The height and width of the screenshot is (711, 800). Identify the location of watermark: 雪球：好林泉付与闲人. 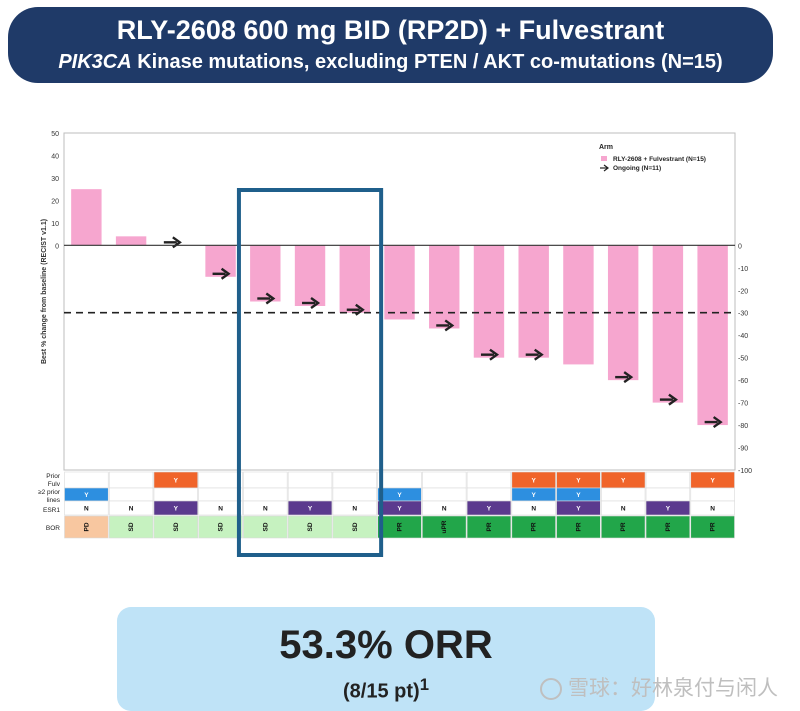
(659, 687).